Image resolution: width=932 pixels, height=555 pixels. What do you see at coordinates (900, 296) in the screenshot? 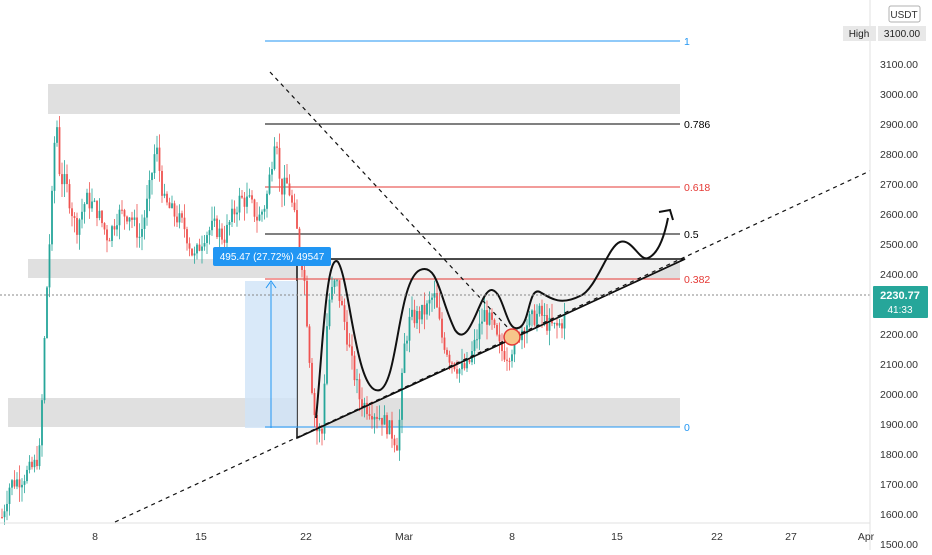
I see `current-price: 2230.77` at bounding box center [900, 296].